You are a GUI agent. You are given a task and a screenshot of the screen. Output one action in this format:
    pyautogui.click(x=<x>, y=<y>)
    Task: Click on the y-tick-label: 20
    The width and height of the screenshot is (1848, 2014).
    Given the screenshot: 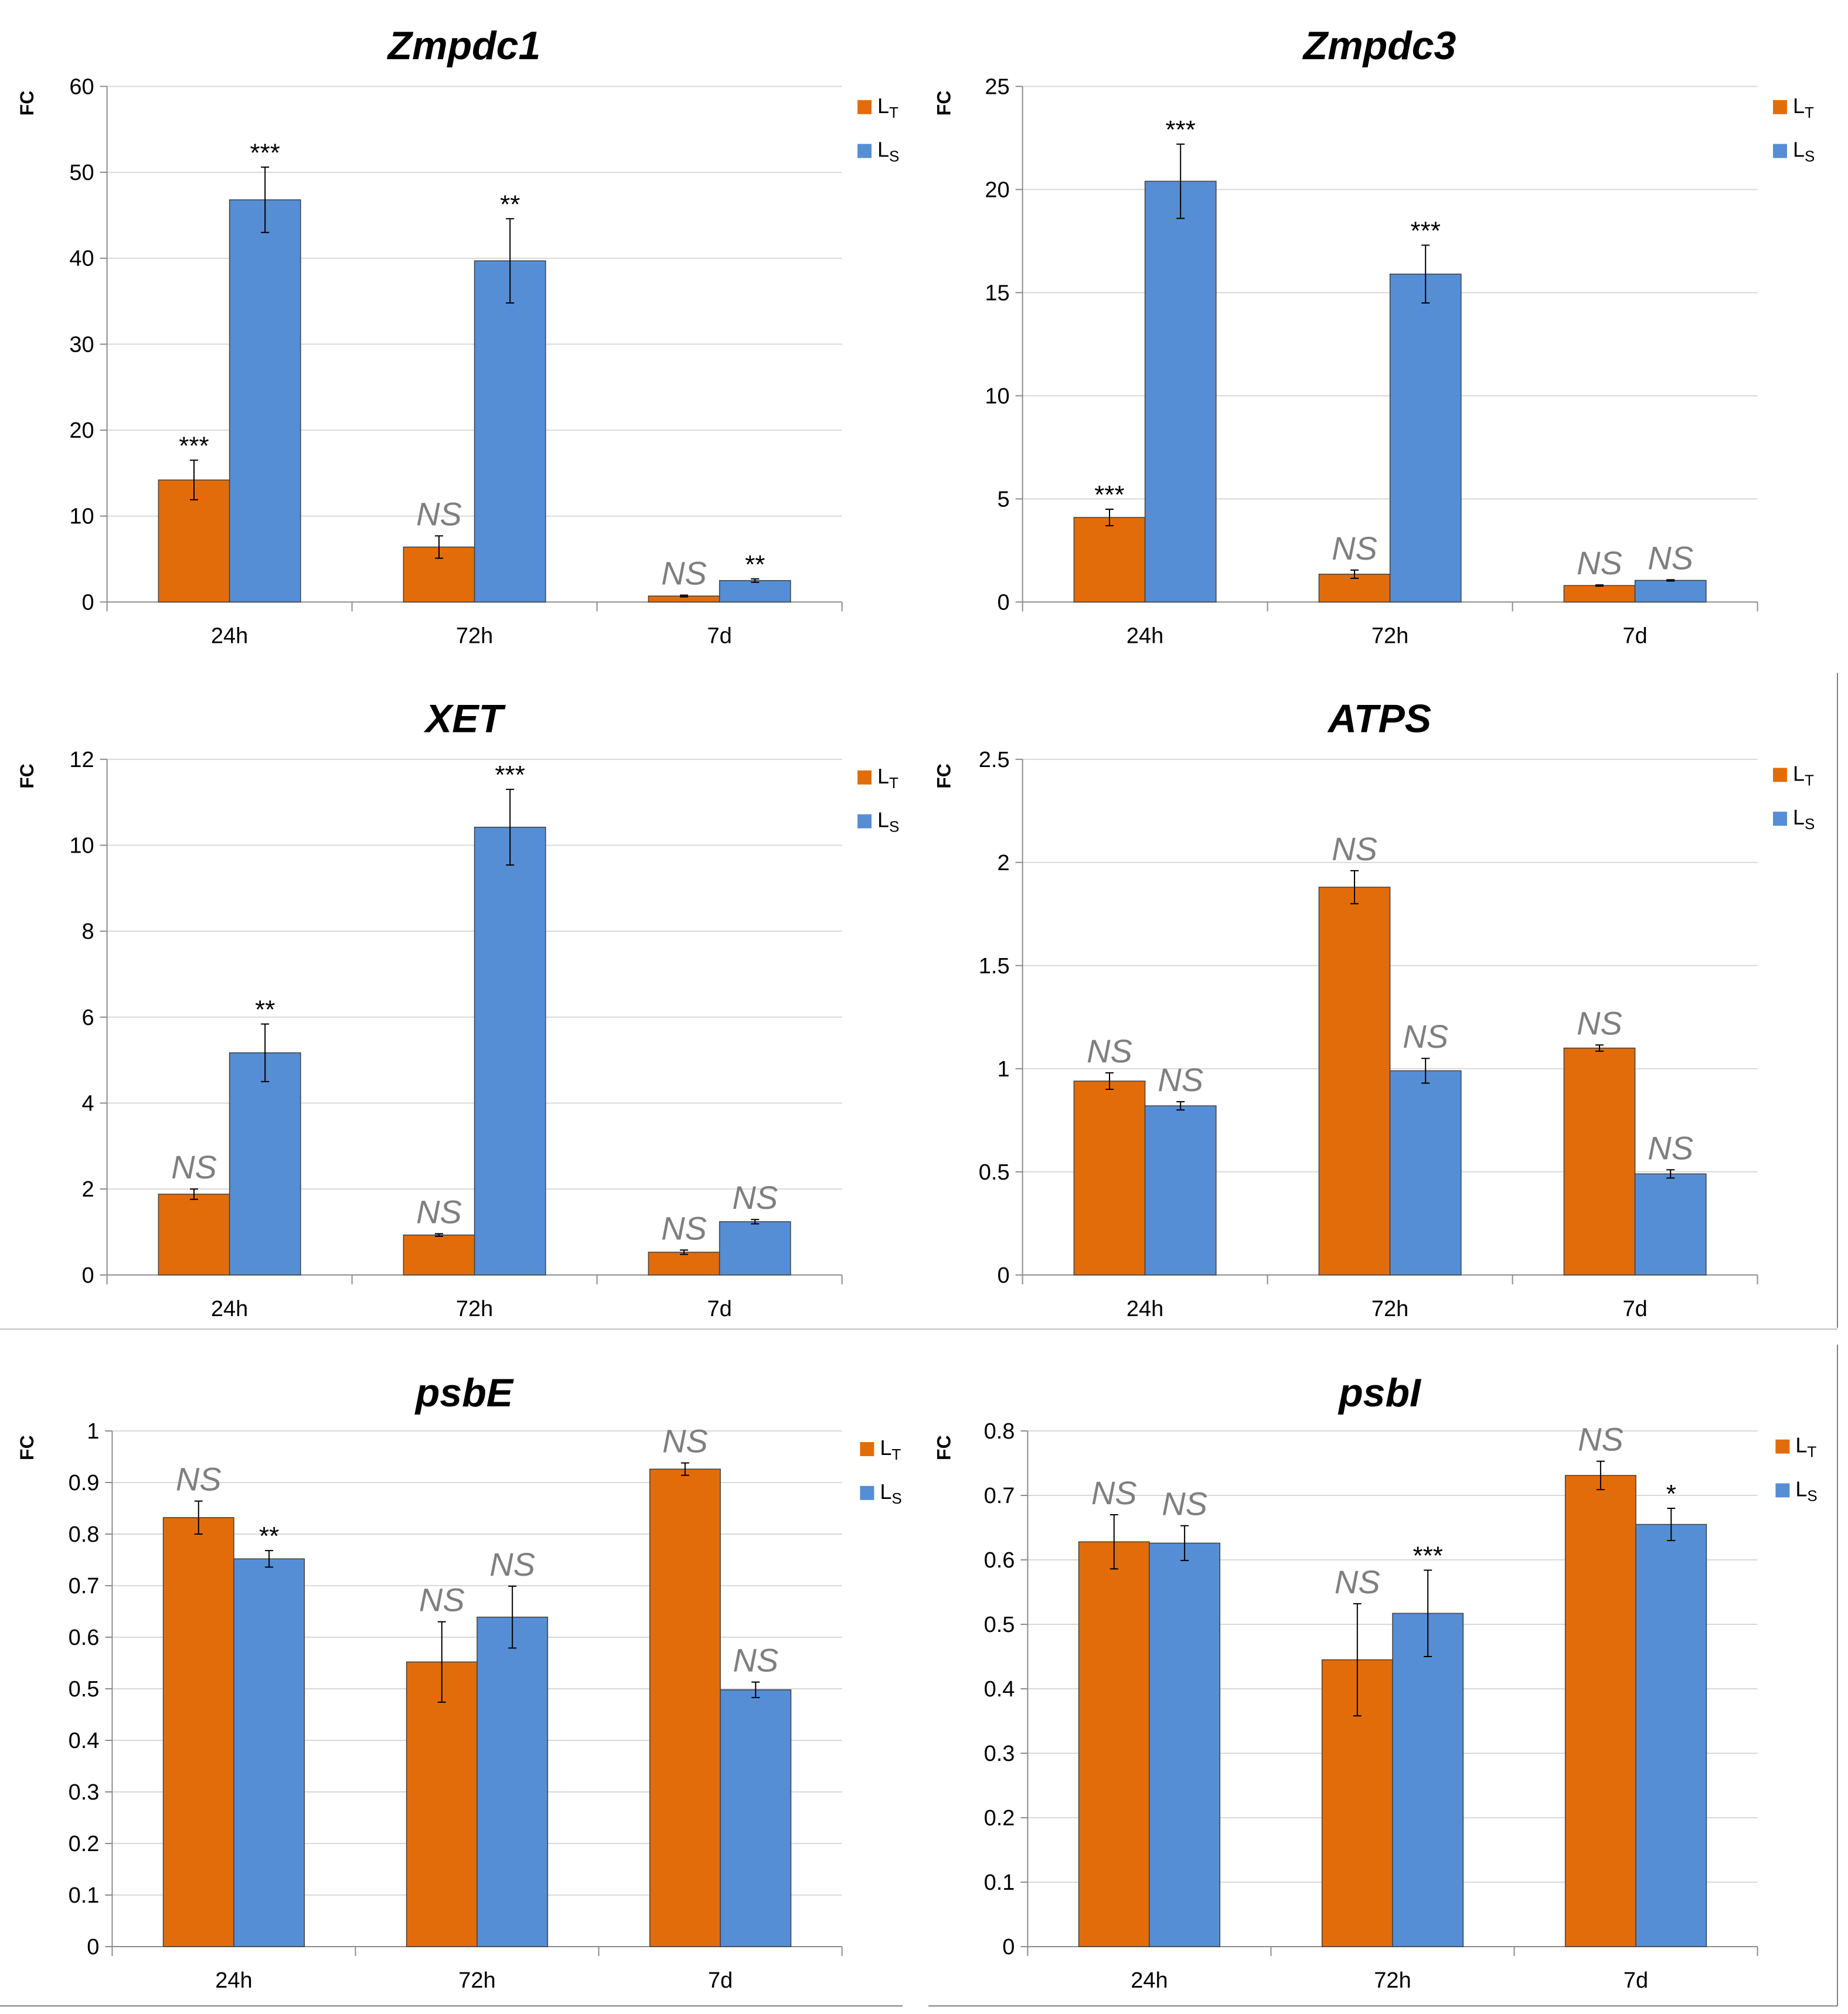 What is the action you would take?
    pyautogui.click(x=997, y=190)
    